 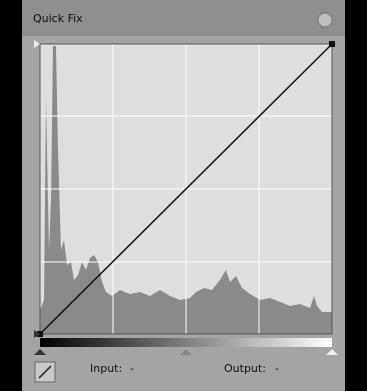 What do you see at coordinates (40, 352) in the screenshot?
I see `black-point-slider` at bounding box center [40, 352].